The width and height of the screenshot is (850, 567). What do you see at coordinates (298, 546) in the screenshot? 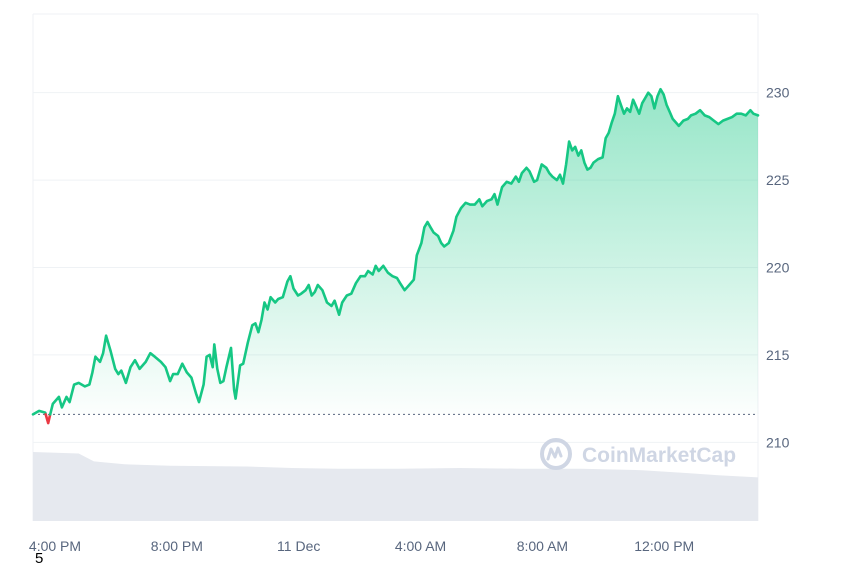
I see `x-tick-label-2: 11 Dec` at bounding box center [298, 546].